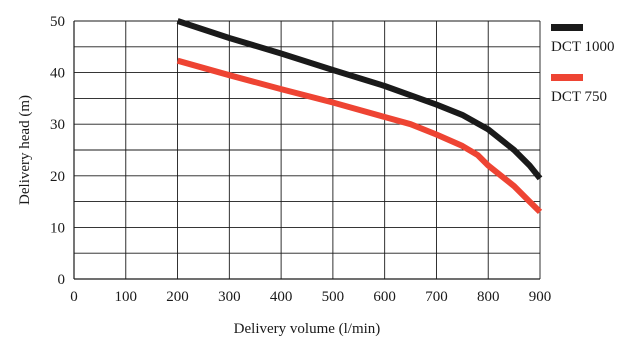 Image resolution: width=641 pixels, height=338 pixels. Describe the element at coordinates (57, 177) in the screenshot. I see `y-tick-label: 20` at that location.